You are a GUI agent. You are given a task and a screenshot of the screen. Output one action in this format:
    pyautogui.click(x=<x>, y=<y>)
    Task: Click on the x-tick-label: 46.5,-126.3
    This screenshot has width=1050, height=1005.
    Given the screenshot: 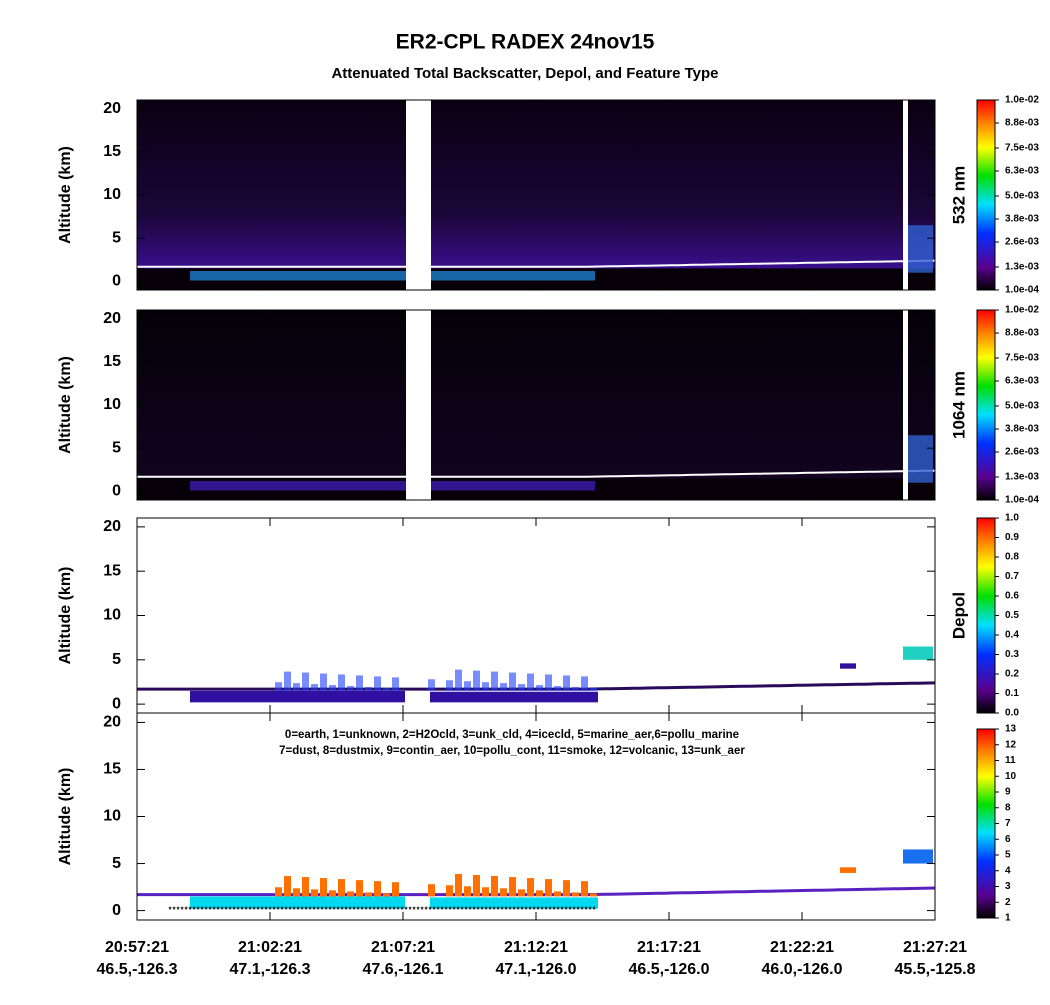 What is the action you would take?
    pyautogui.click(x=137, y=969)
    